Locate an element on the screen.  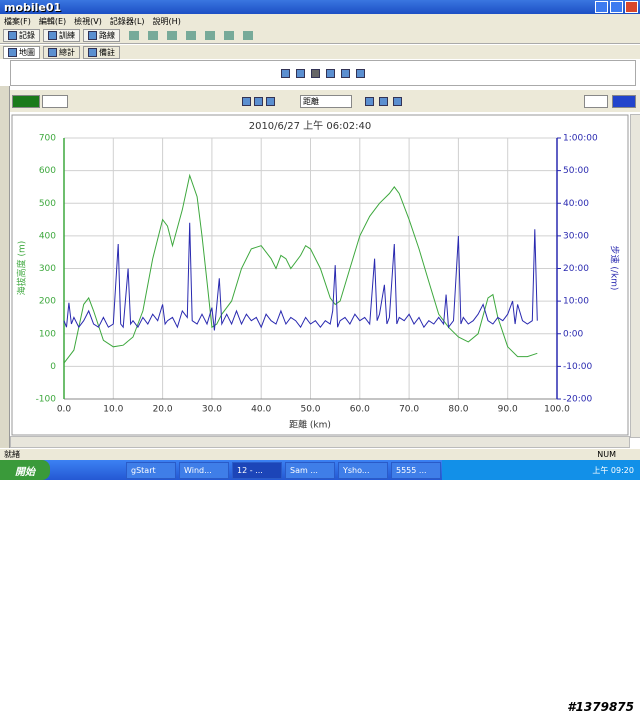
minimize-button is located at coordinates (601, 7).